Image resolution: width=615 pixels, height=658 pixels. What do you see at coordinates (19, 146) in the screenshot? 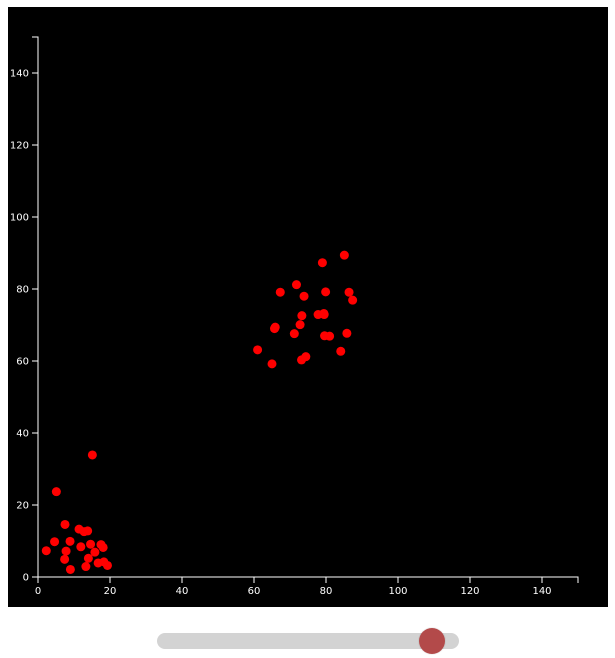
I see `y-tick-label: 120` at bounding box center [19, 146].